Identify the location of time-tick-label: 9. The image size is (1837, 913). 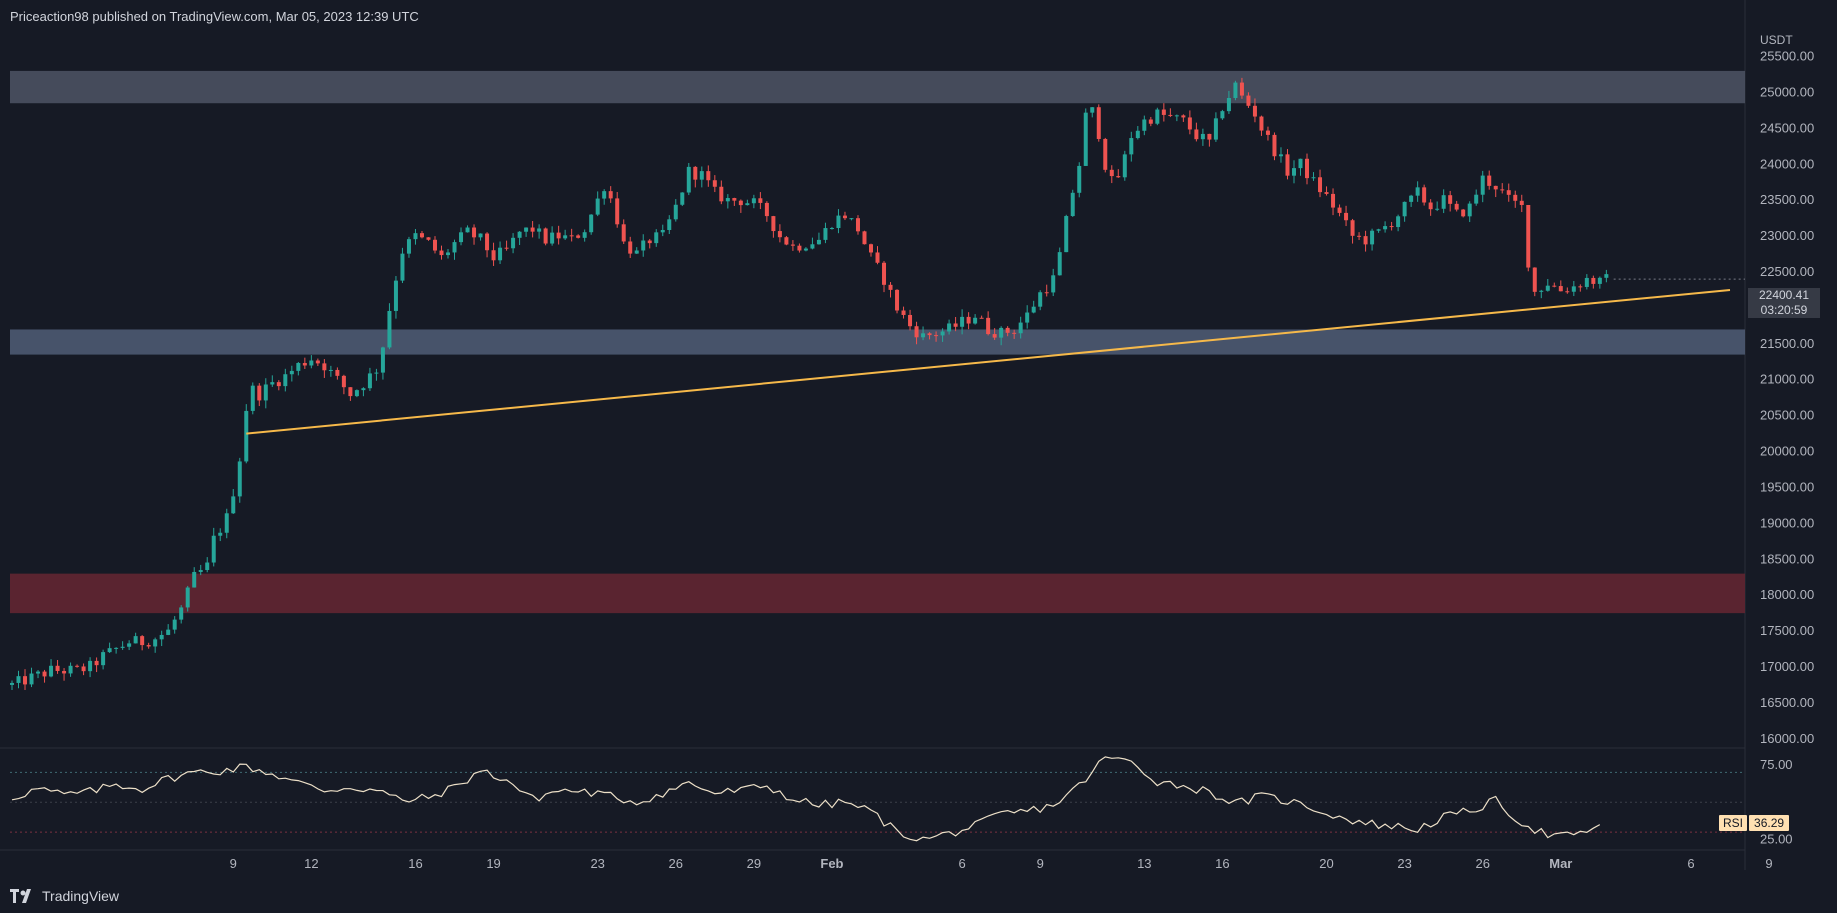
(233, 863).